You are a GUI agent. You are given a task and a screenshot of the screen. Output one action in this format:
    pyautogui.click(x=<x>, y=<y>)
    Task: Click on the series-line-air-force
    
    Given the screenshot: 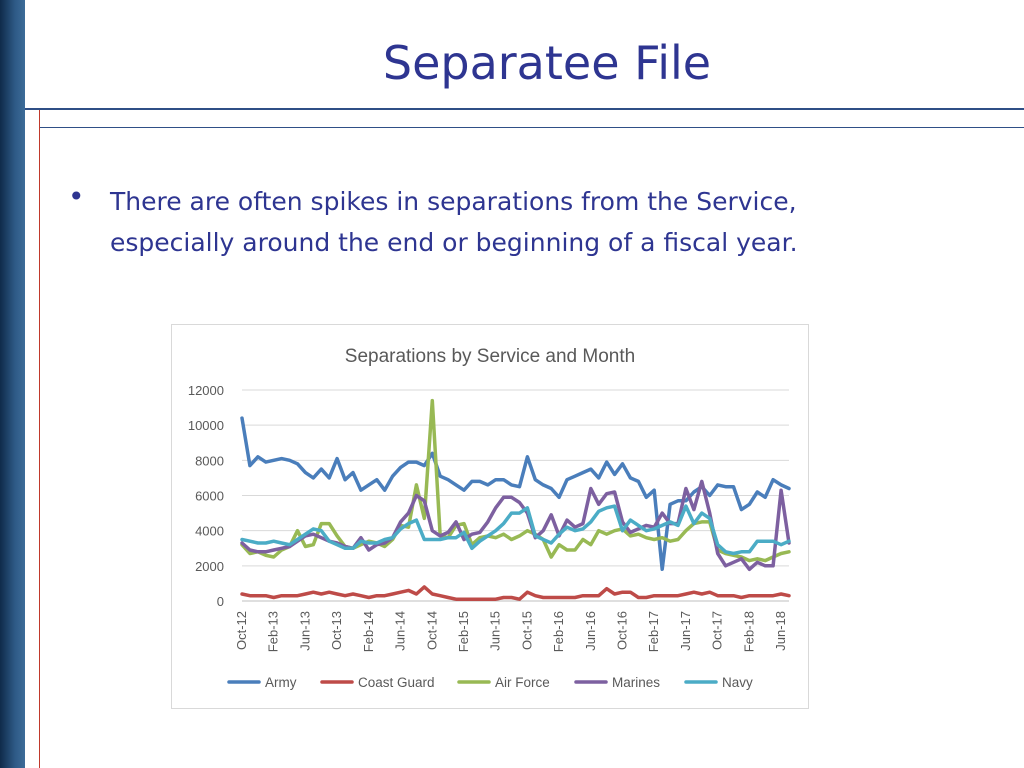 What is the action you would take?
    pyautogui.click(x=515, y=480)
    